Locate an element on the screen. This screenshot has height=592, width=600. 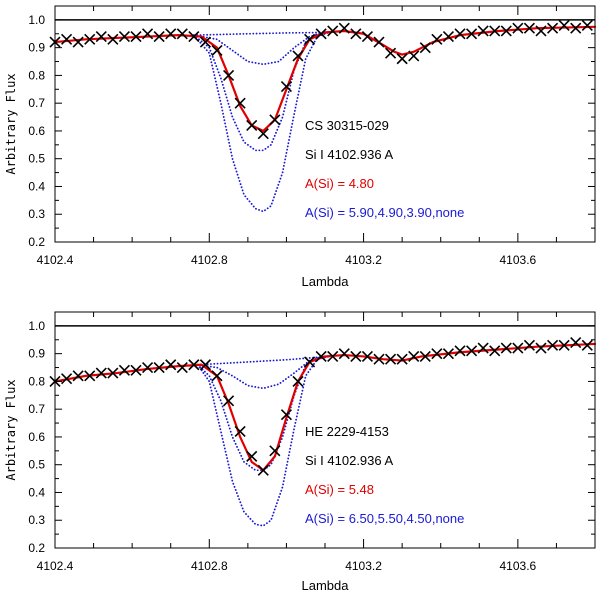
top-y-axis-title: Arbitrary Flux is located at coordinates (11, 123).